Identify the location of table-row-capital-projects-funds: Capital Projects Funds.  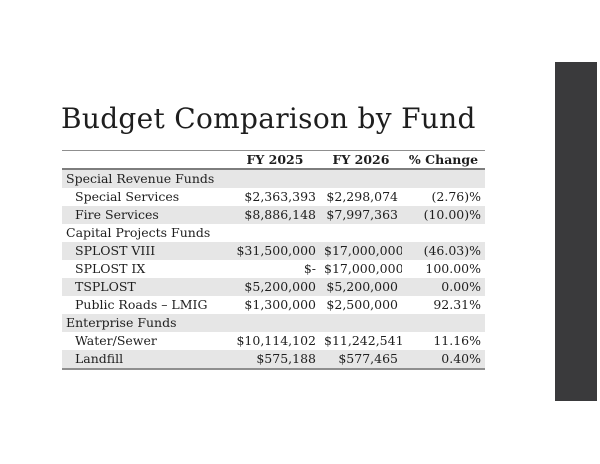
(273, 233).